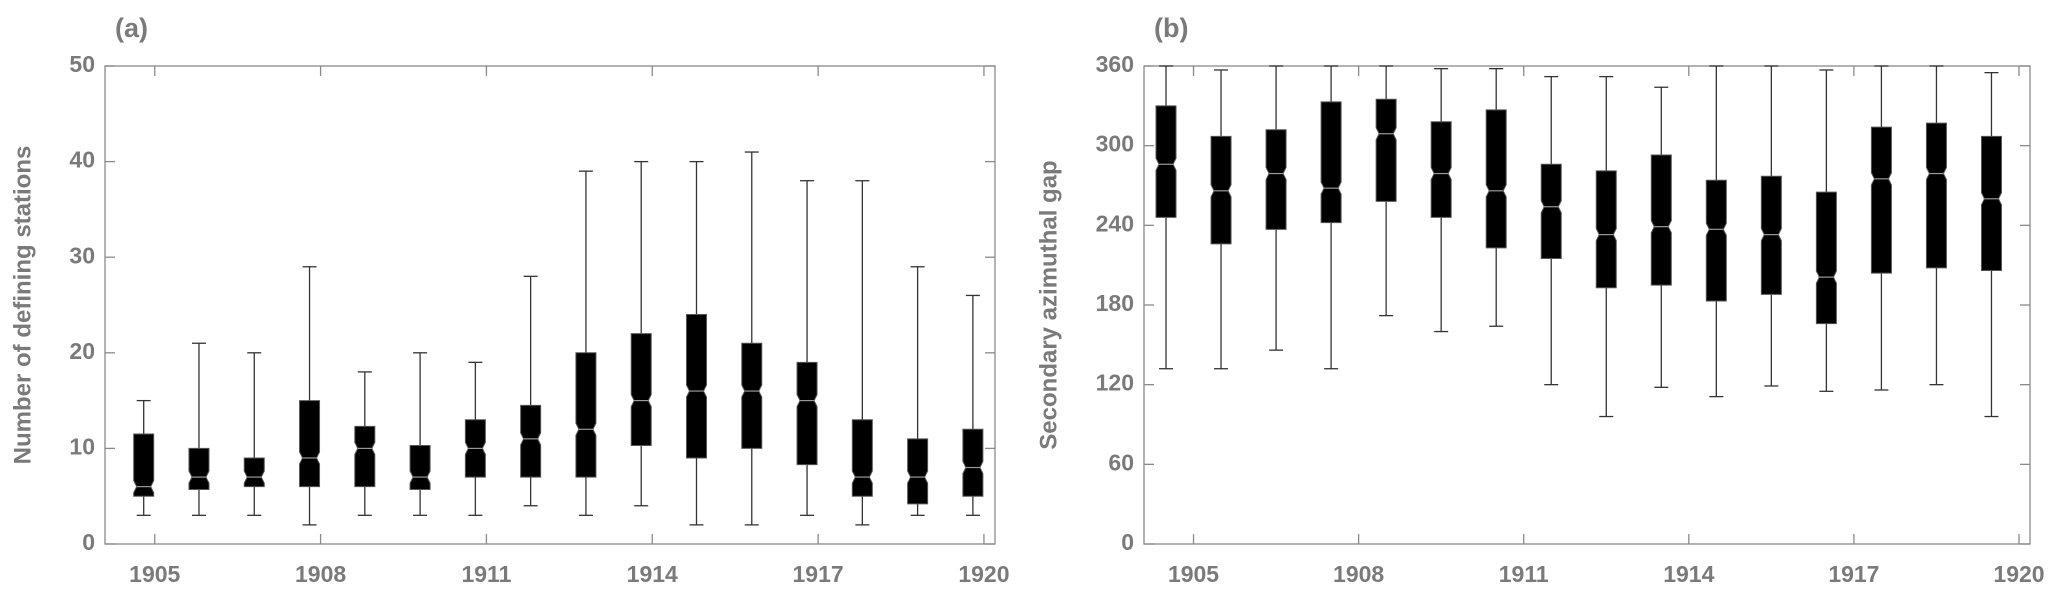  What do you see at coordinates (1115, 64) in the screenshot?
I see `y-tick-label: 360` at bounding box center [1115, 64].